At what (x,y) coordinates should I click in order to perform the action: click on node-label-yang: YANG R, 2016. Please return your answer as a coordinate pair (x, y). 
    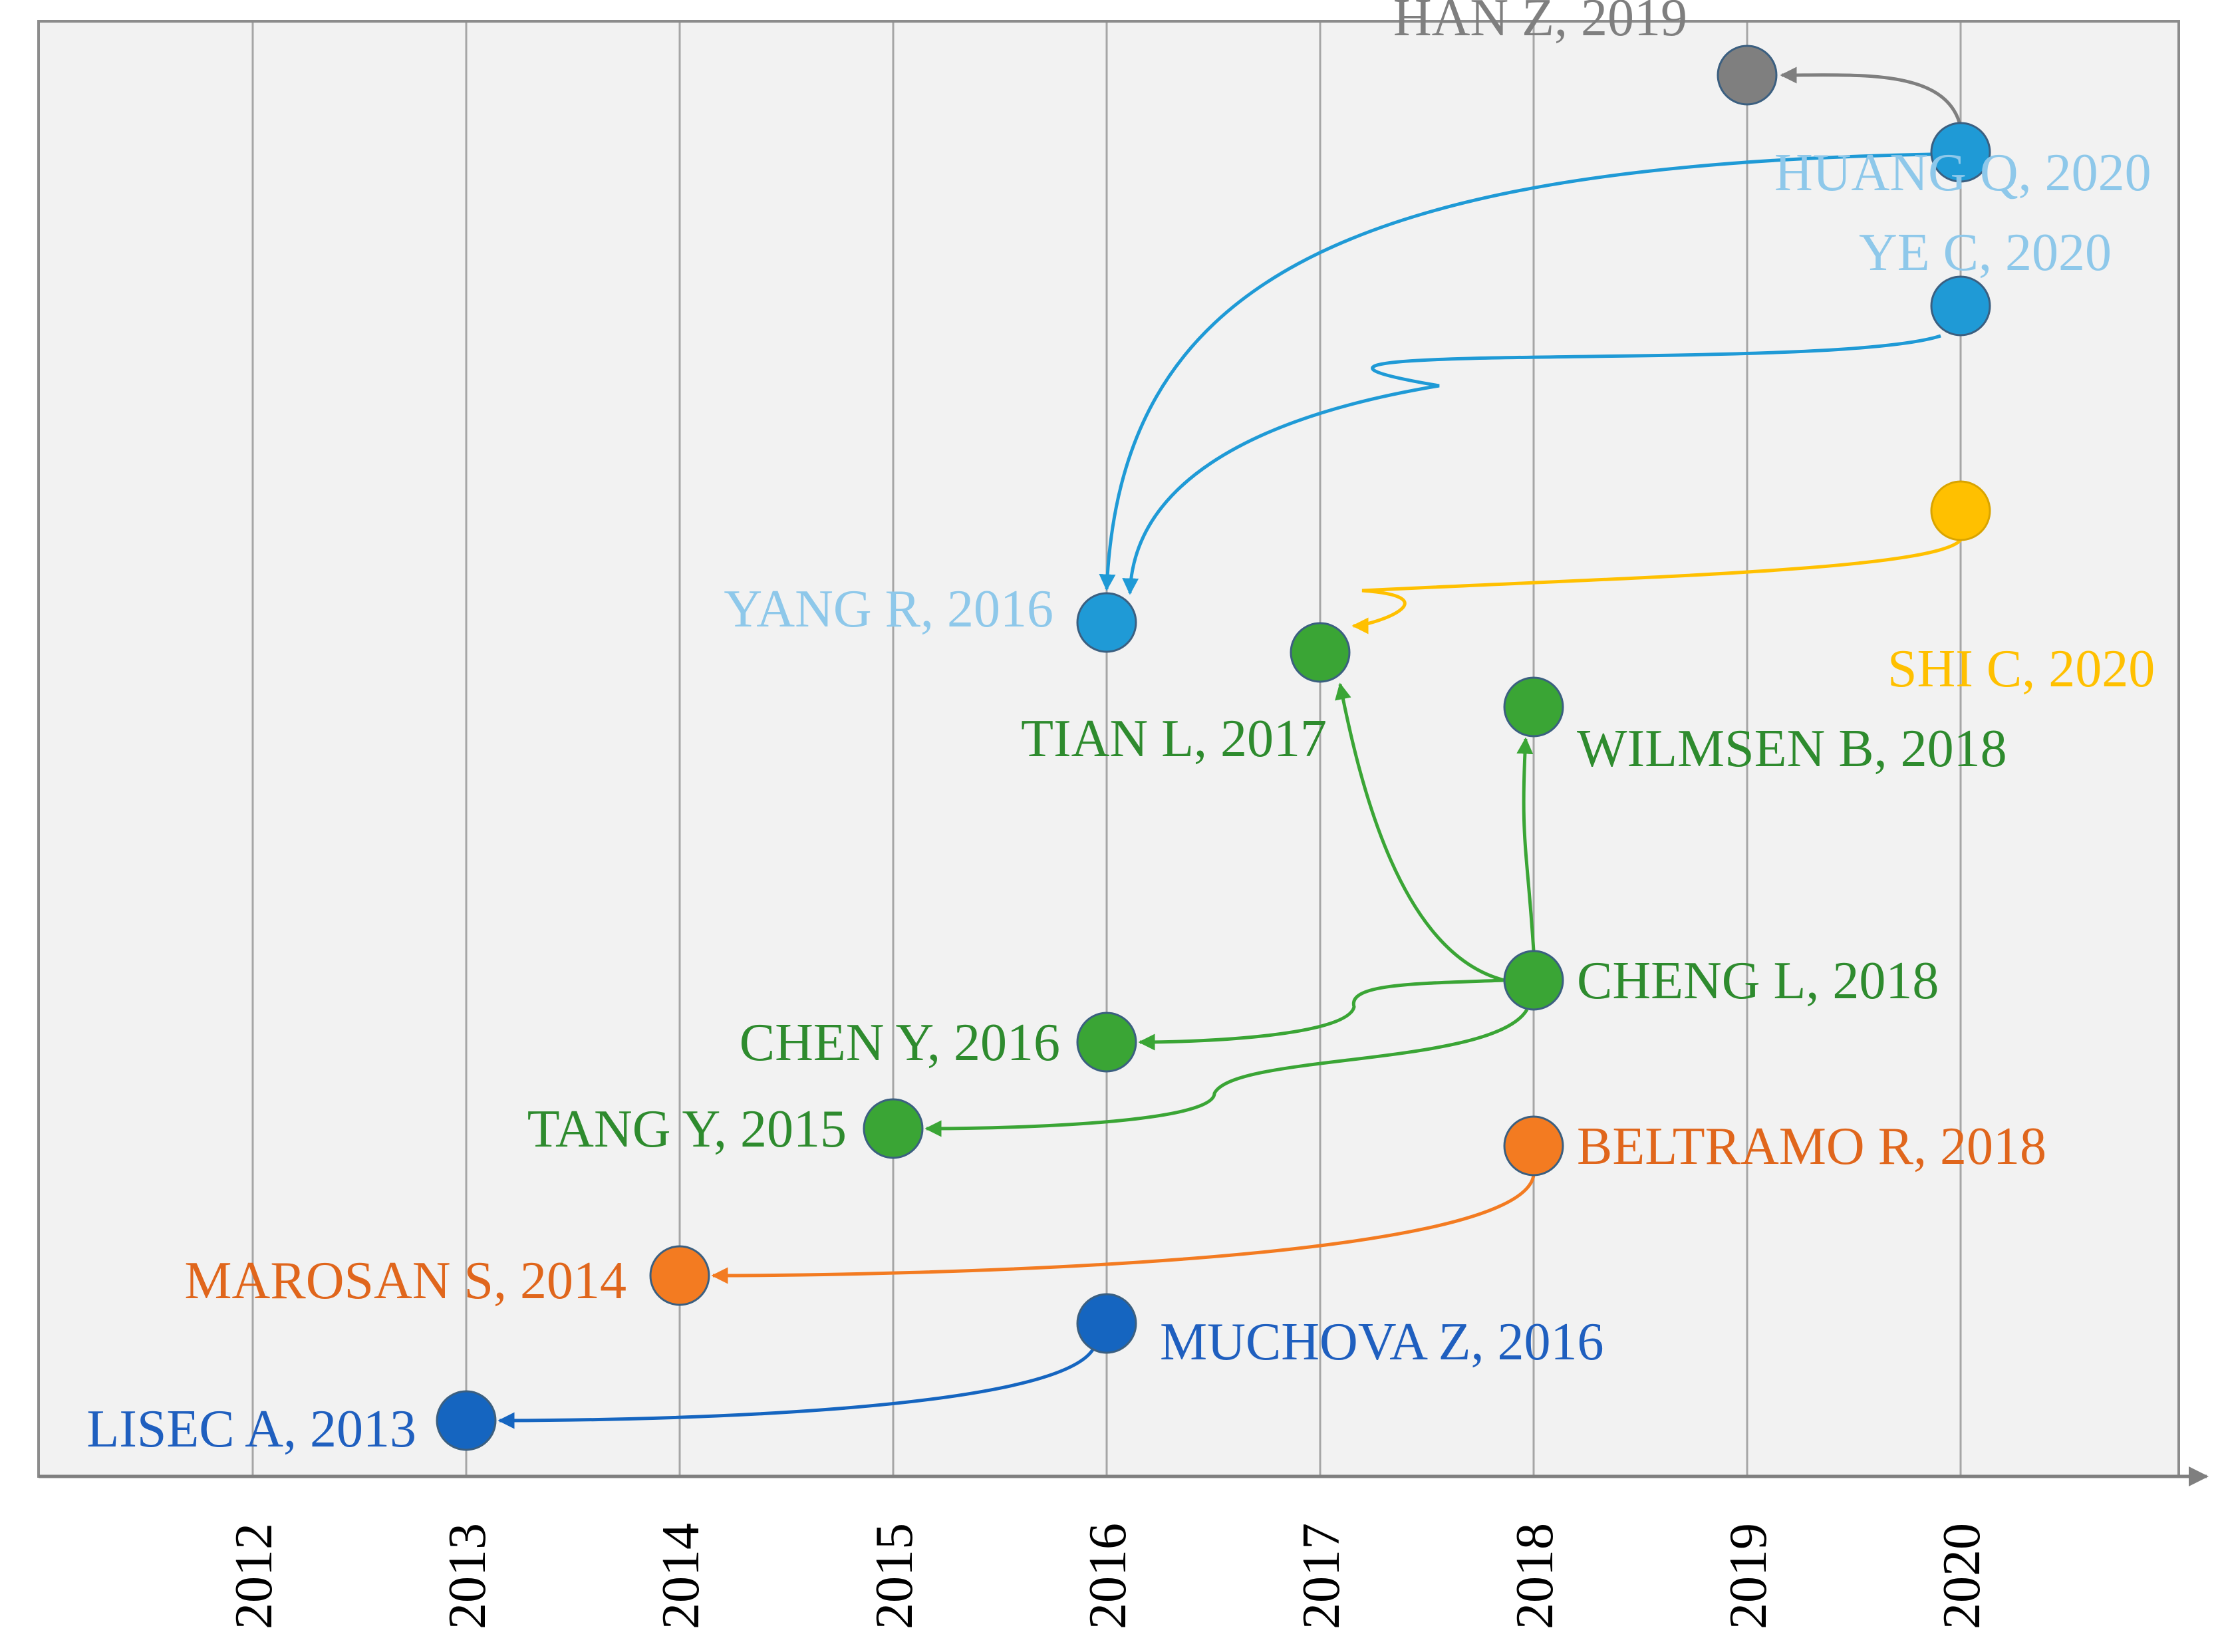
    Looking at the image, I should click on (888, 609).